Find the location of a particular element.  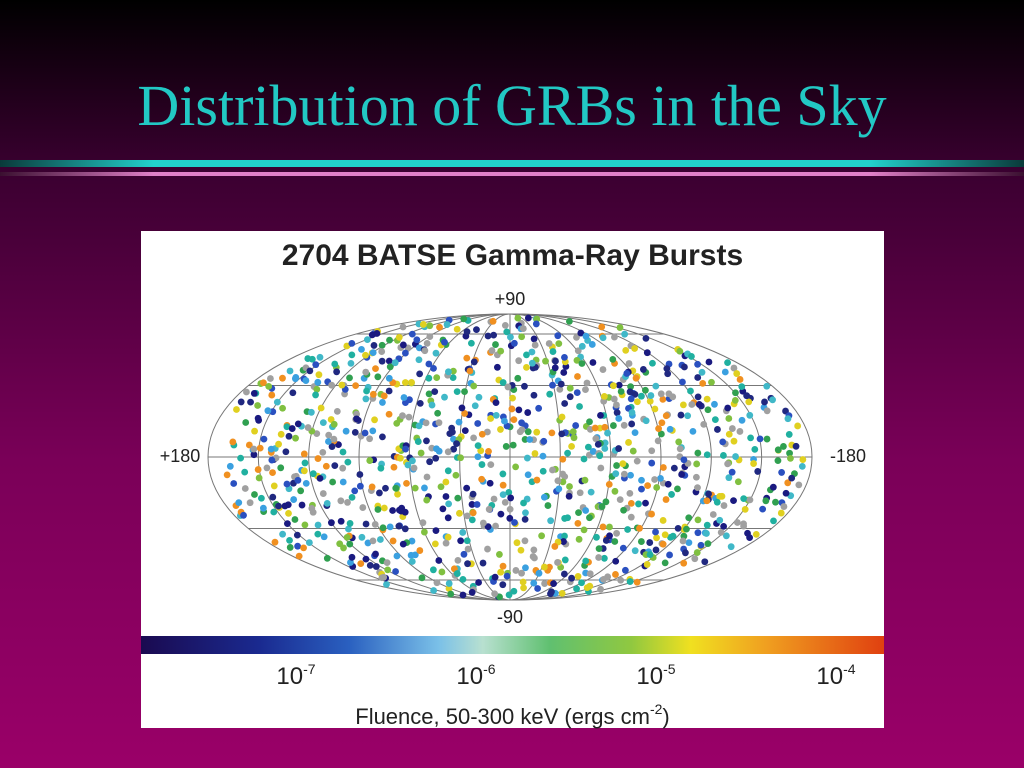

colorbar-tick: 10-5 is located at coordinates (656, 675).